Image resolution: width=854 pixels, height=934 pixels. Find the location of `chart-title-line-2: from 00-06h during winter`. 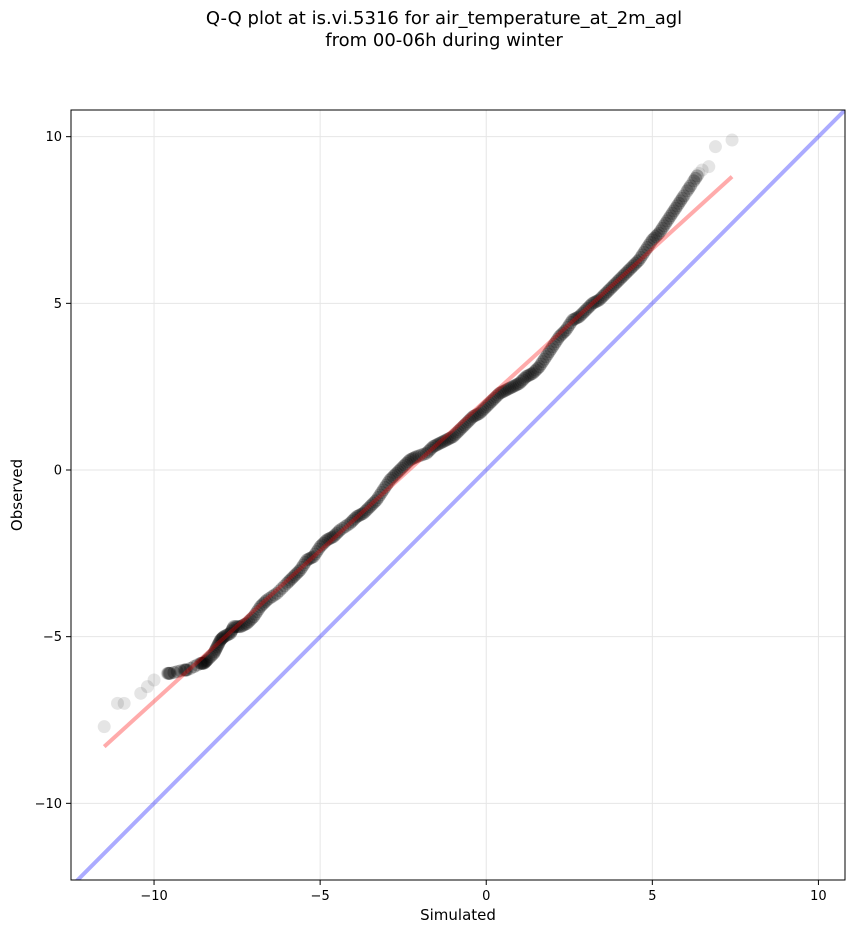

chart-title-line-2: from 00-06h during winter is located at coordinates (444, 40).